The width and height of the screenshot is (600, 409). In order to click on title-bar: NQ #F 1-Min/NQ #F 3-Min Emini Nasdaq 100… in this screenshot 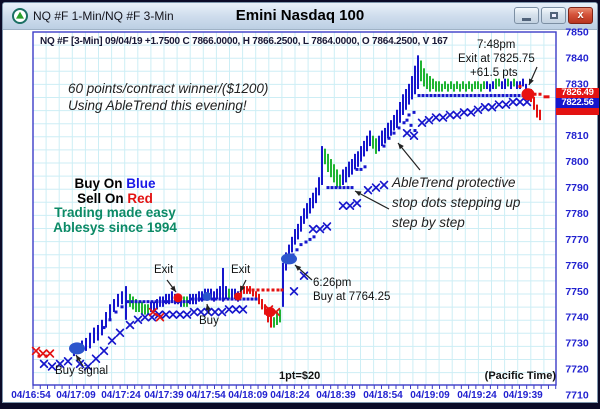, I will do `click(300, 16)`.